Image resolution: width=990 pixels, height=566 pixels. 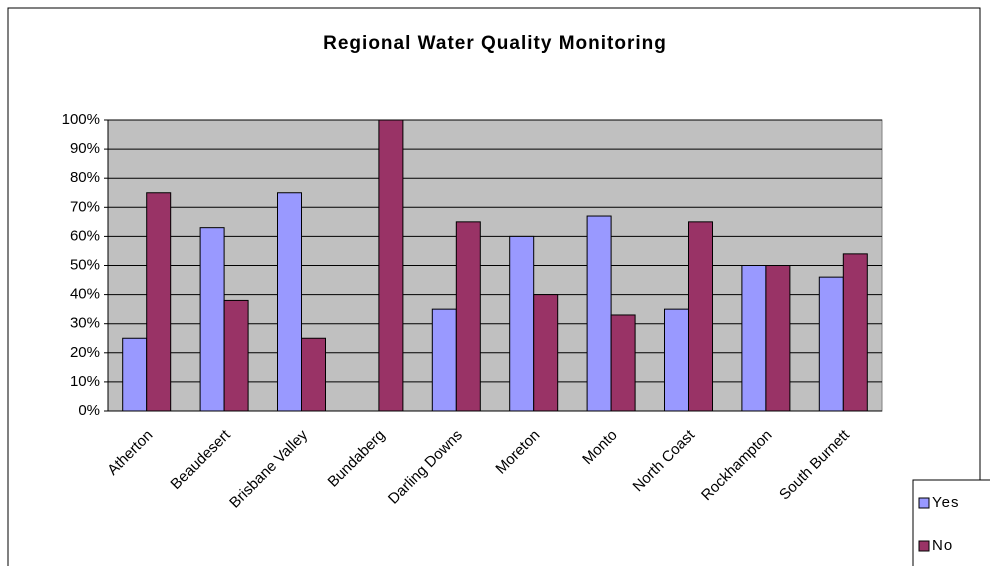 I want to click on y-tick-label: 0%, so click(x=89, y=410).